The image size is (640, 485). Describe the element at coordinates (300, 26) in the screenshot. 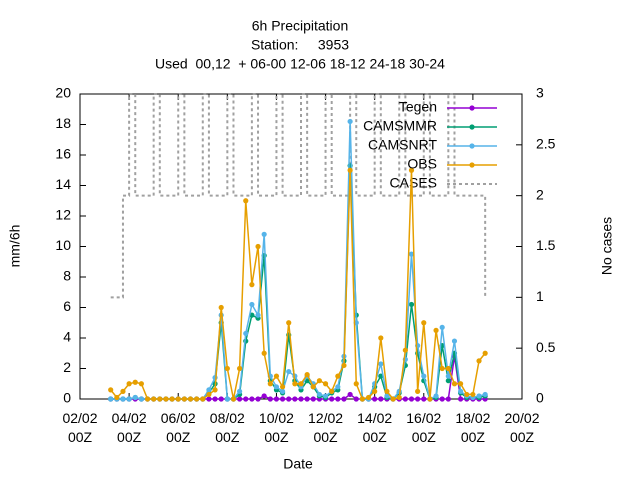

I see `chart-title: 6h Precipitation` at that location.